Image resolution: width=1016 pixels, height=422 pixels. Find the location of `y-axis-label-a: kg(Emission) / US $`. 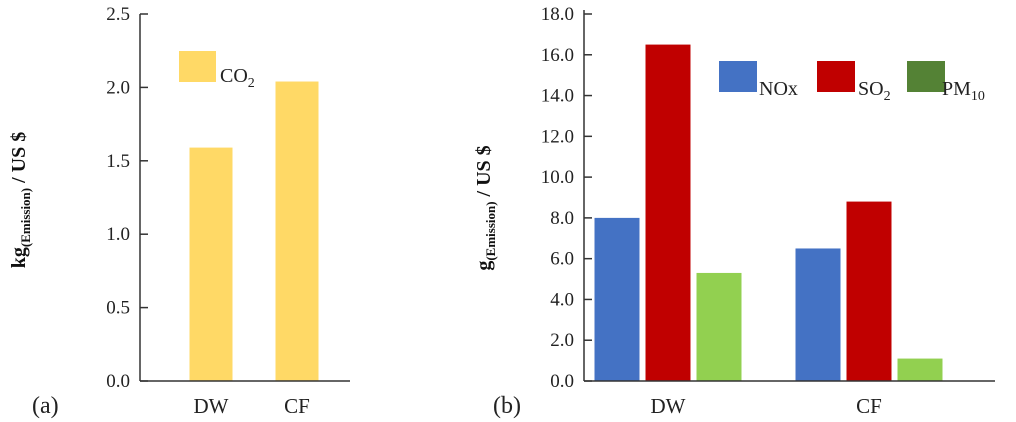

y-axis-label-a: kg(Emission) / US $ is located at coordinates (20, 200).